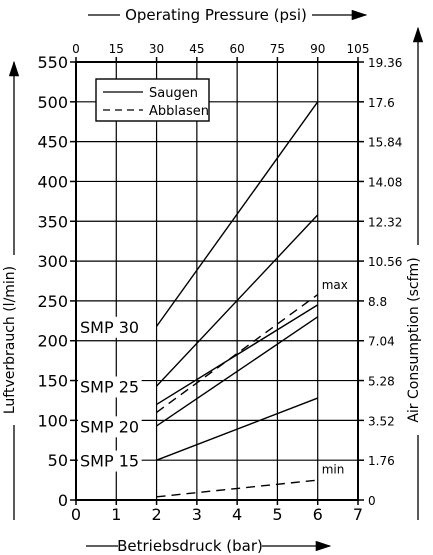 Image resolution: width=433 pixels, height=555 pixels. Describe the element at coordinates (52, 301) in the screenshot. I see `left-tick-label: 250` at that location.